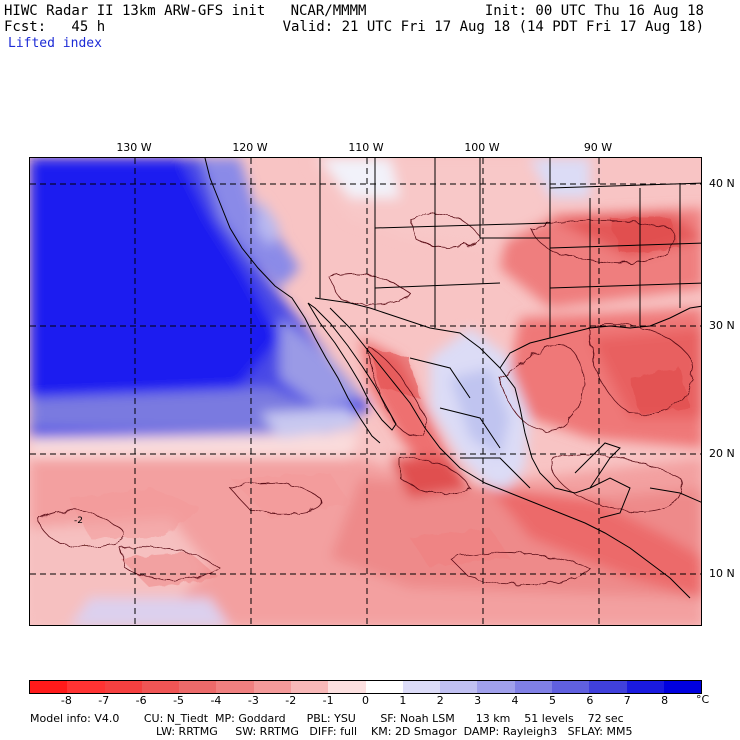 The width and height of the screenshot is (740, 740). I want to click on colorbar-tick-label: 5, so click(552, 700).